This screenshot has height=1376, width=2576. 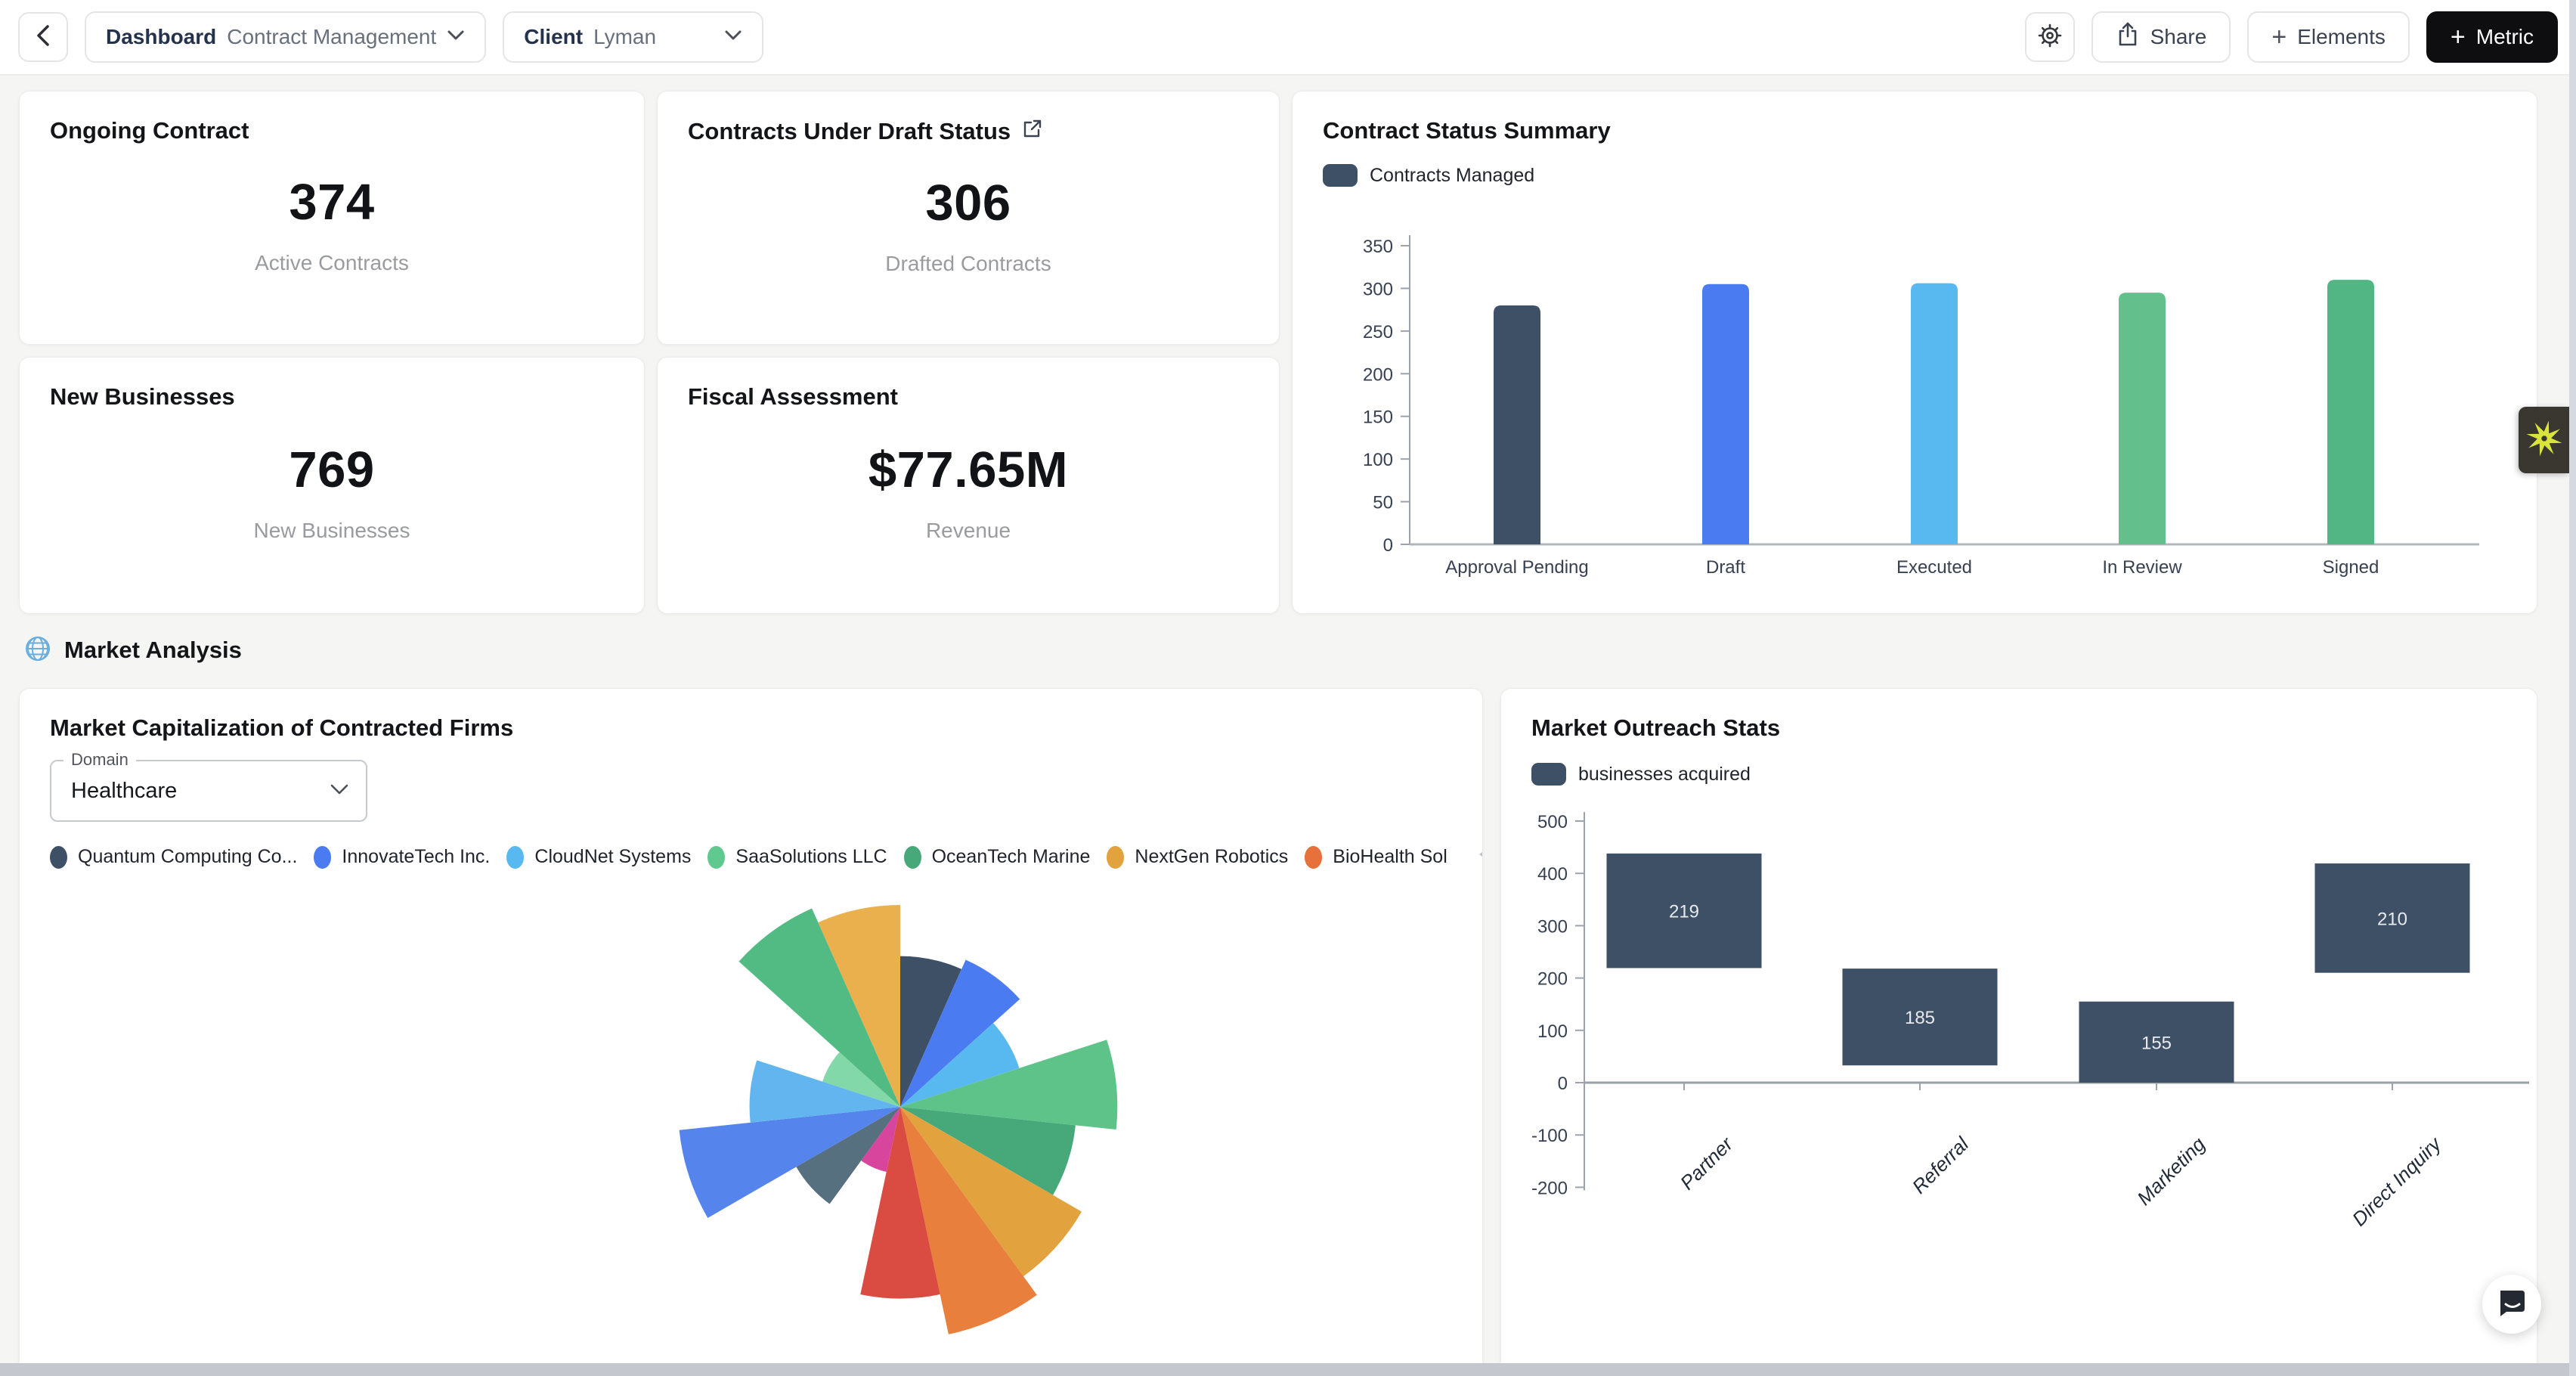 What do you see at coordinates (1383, 503) in the screenshot?
I see `svg-text: 50` at bounding box center [1383, 503].